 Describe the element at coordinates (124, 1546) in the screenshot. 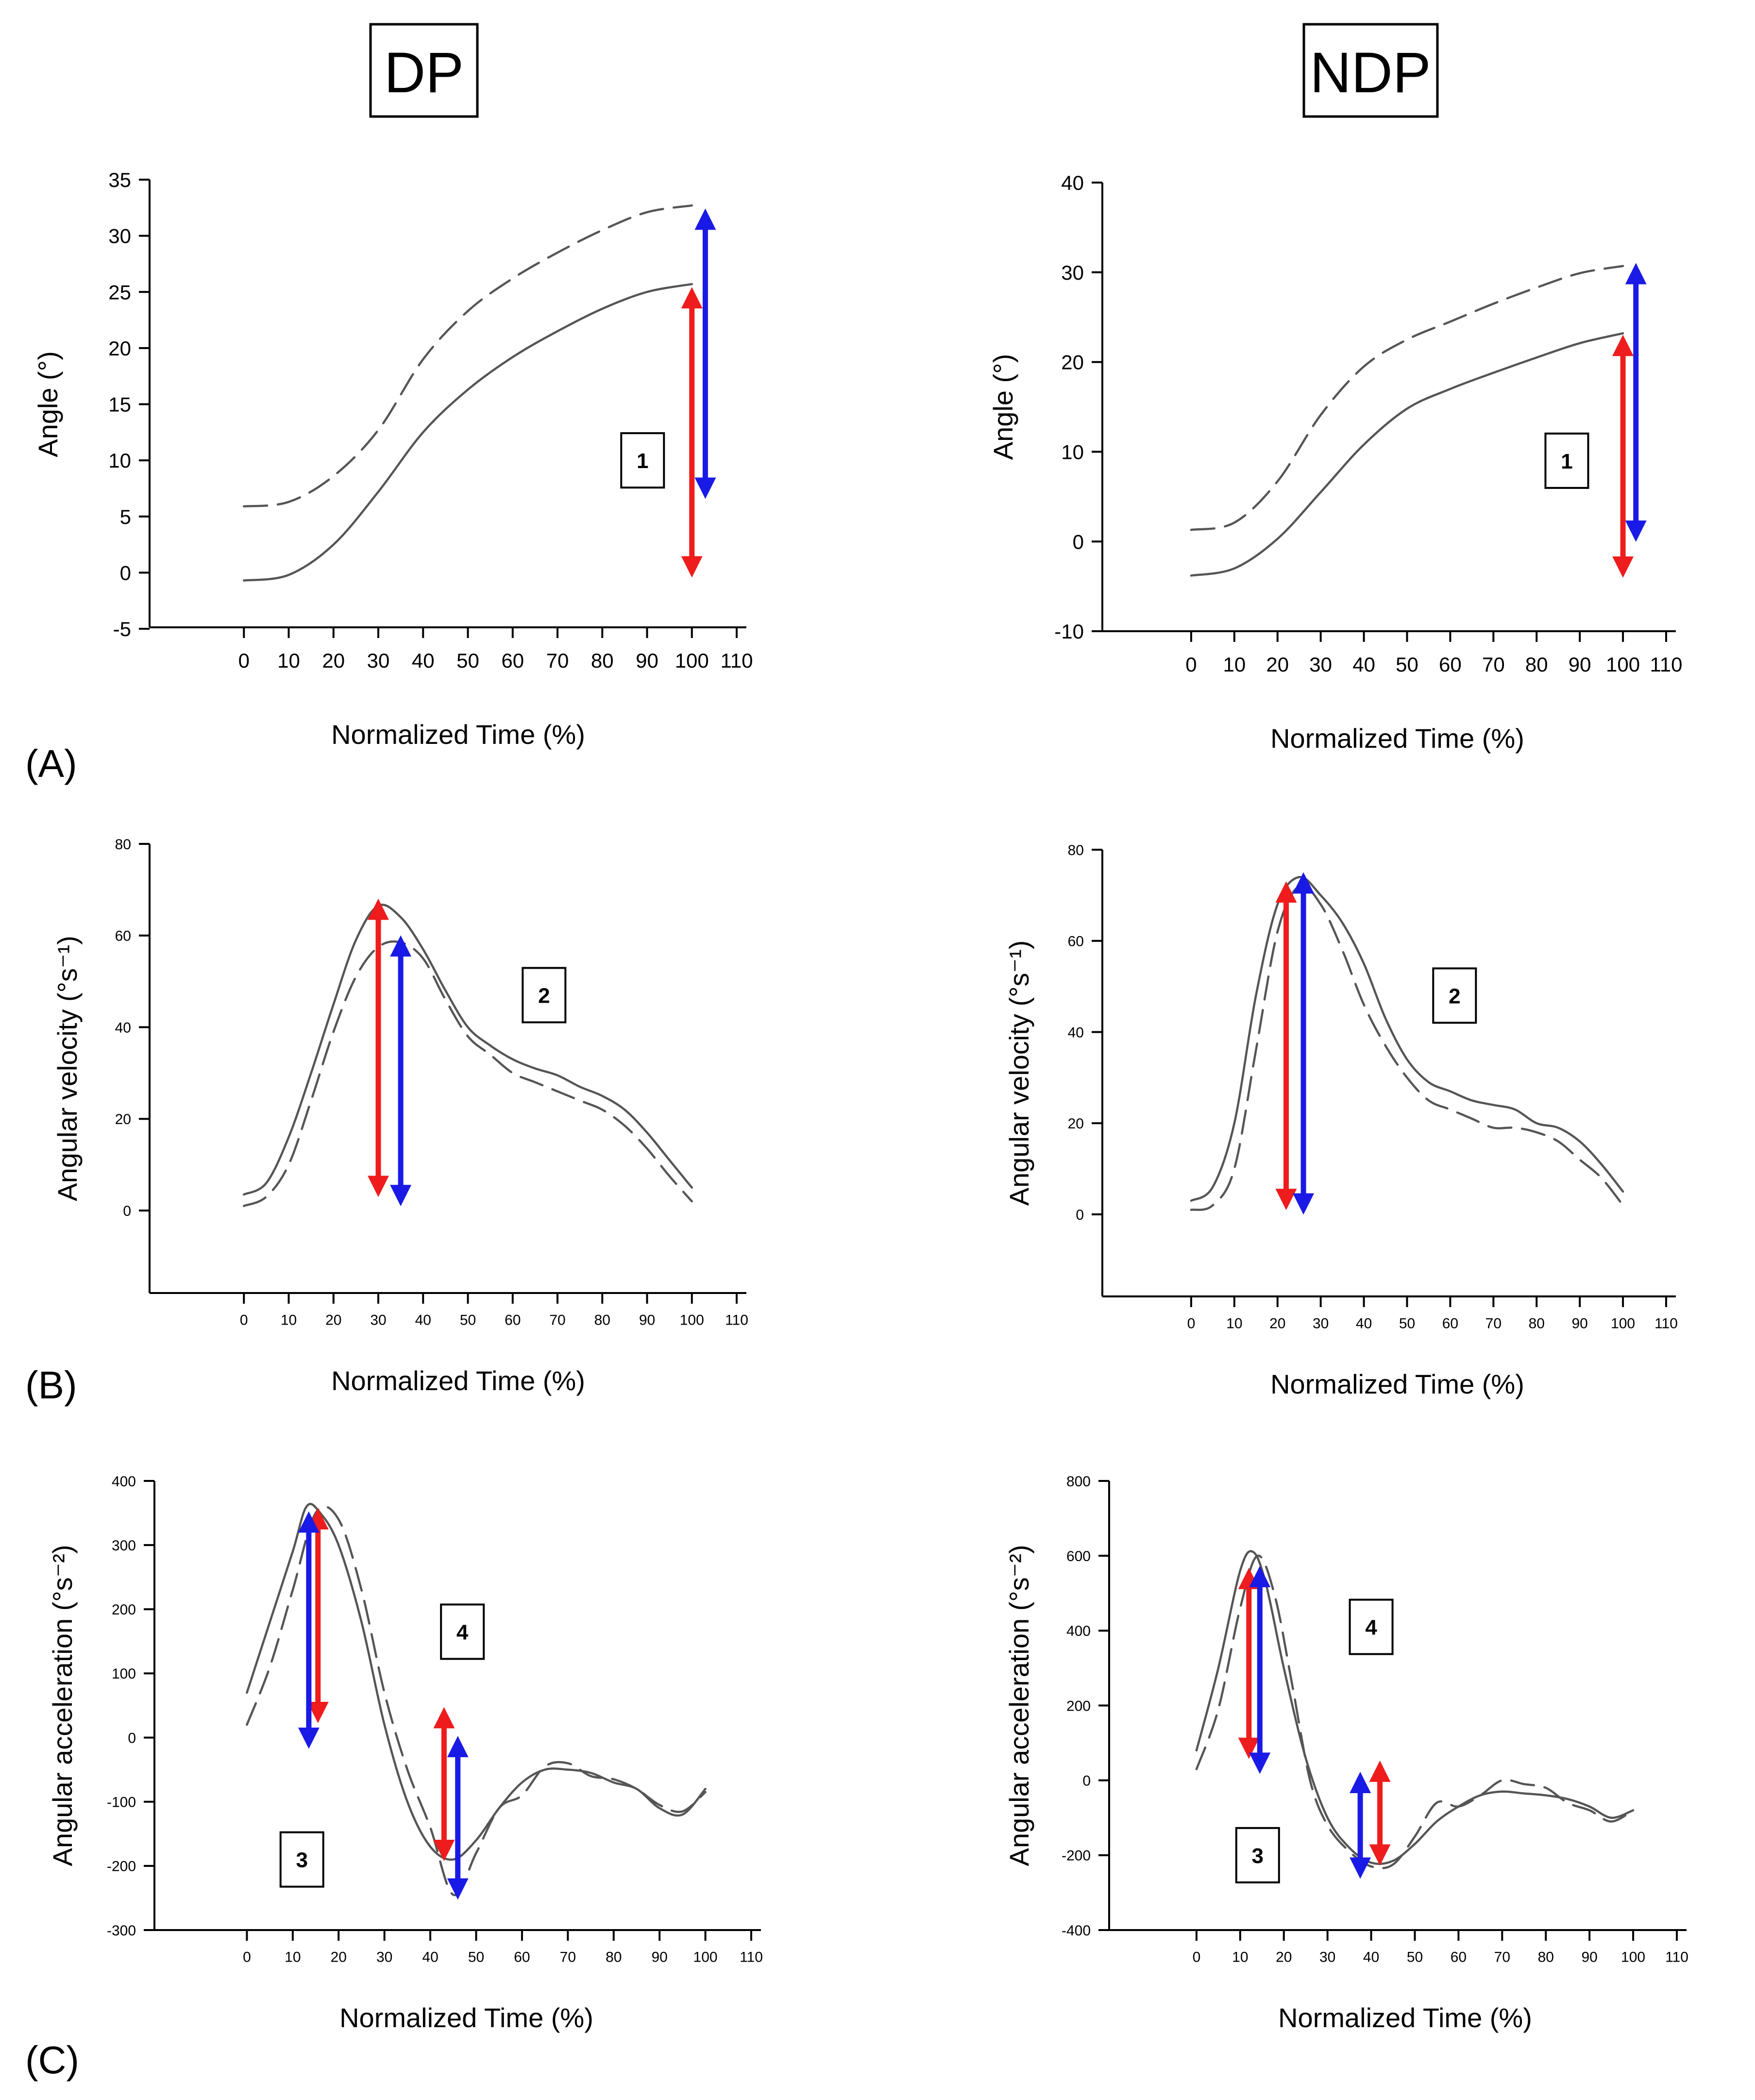

I see `y-tick-label: 300` at that location.